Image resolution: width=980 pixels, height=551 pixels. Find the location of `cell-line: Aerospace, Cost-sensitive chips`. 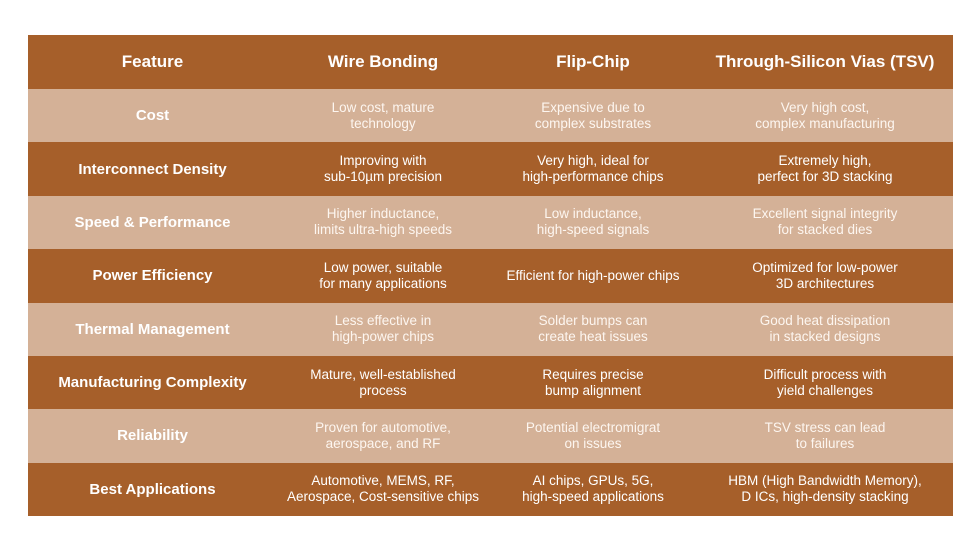

cell-line: Aerospace, Cost-sensitive chips is located at coordinates (383, 497).